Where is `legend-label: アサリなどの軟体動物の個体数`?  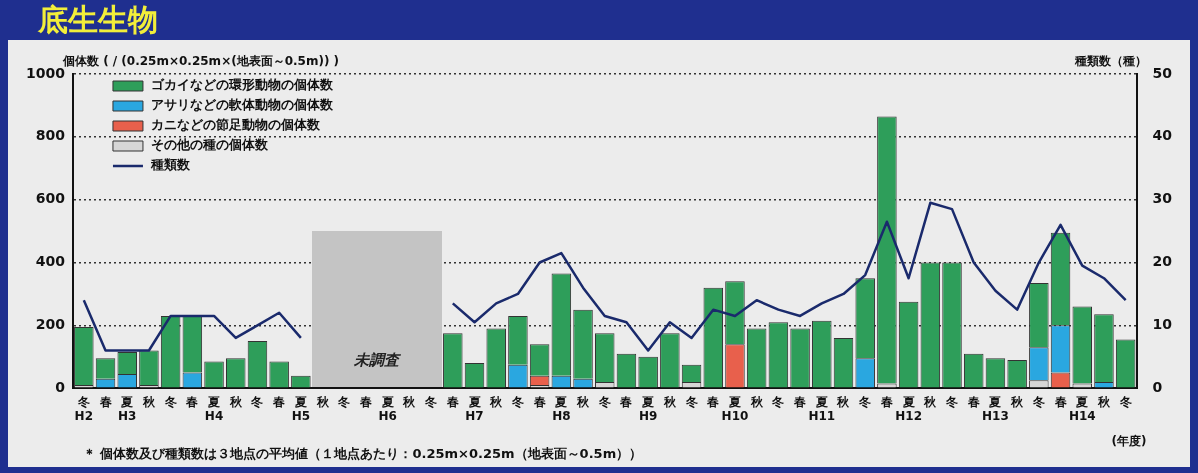 legend-label: アサリなどの軟体動物の個体数 is located at coordinates (242, 105).